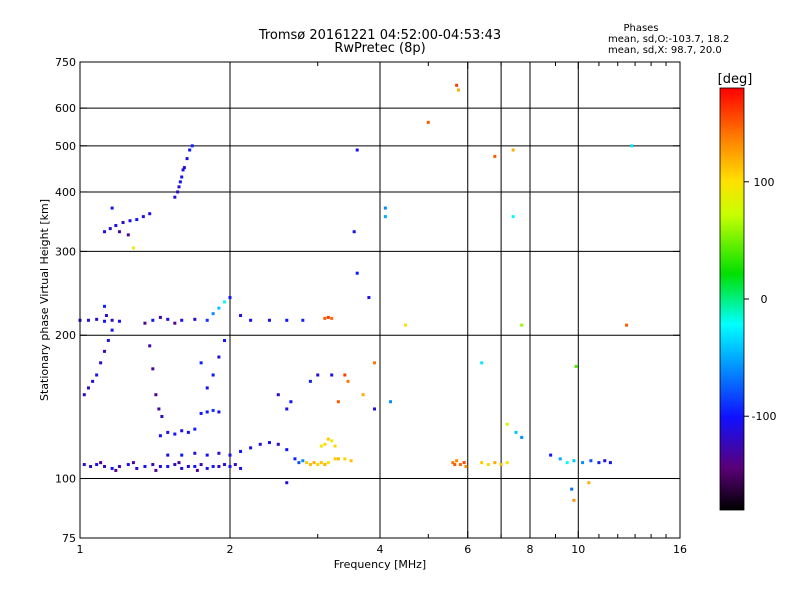 The width and height of the screenshot is (800, 600). What do you see at coordinates (735, 79) in the screenshot?
I see `colorbar-label: [deg]` at bounding box center [735, 79].